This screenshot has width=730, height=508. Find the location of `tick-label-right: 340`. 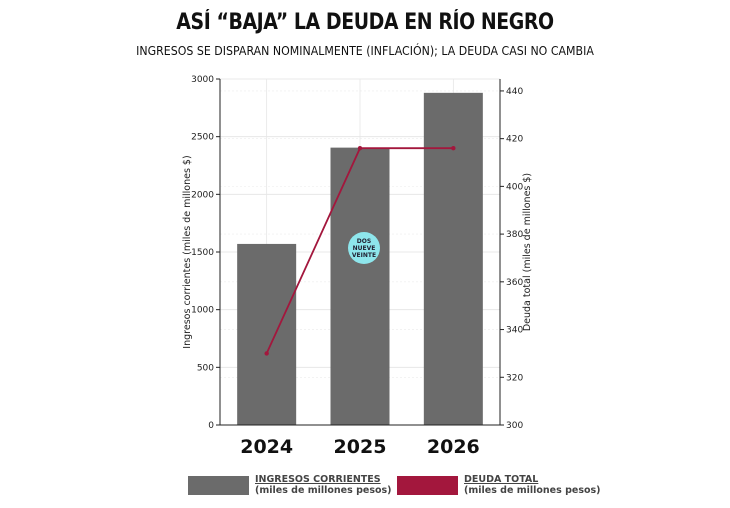

tick-label-right: 340 is located at coordinates (514, 331).